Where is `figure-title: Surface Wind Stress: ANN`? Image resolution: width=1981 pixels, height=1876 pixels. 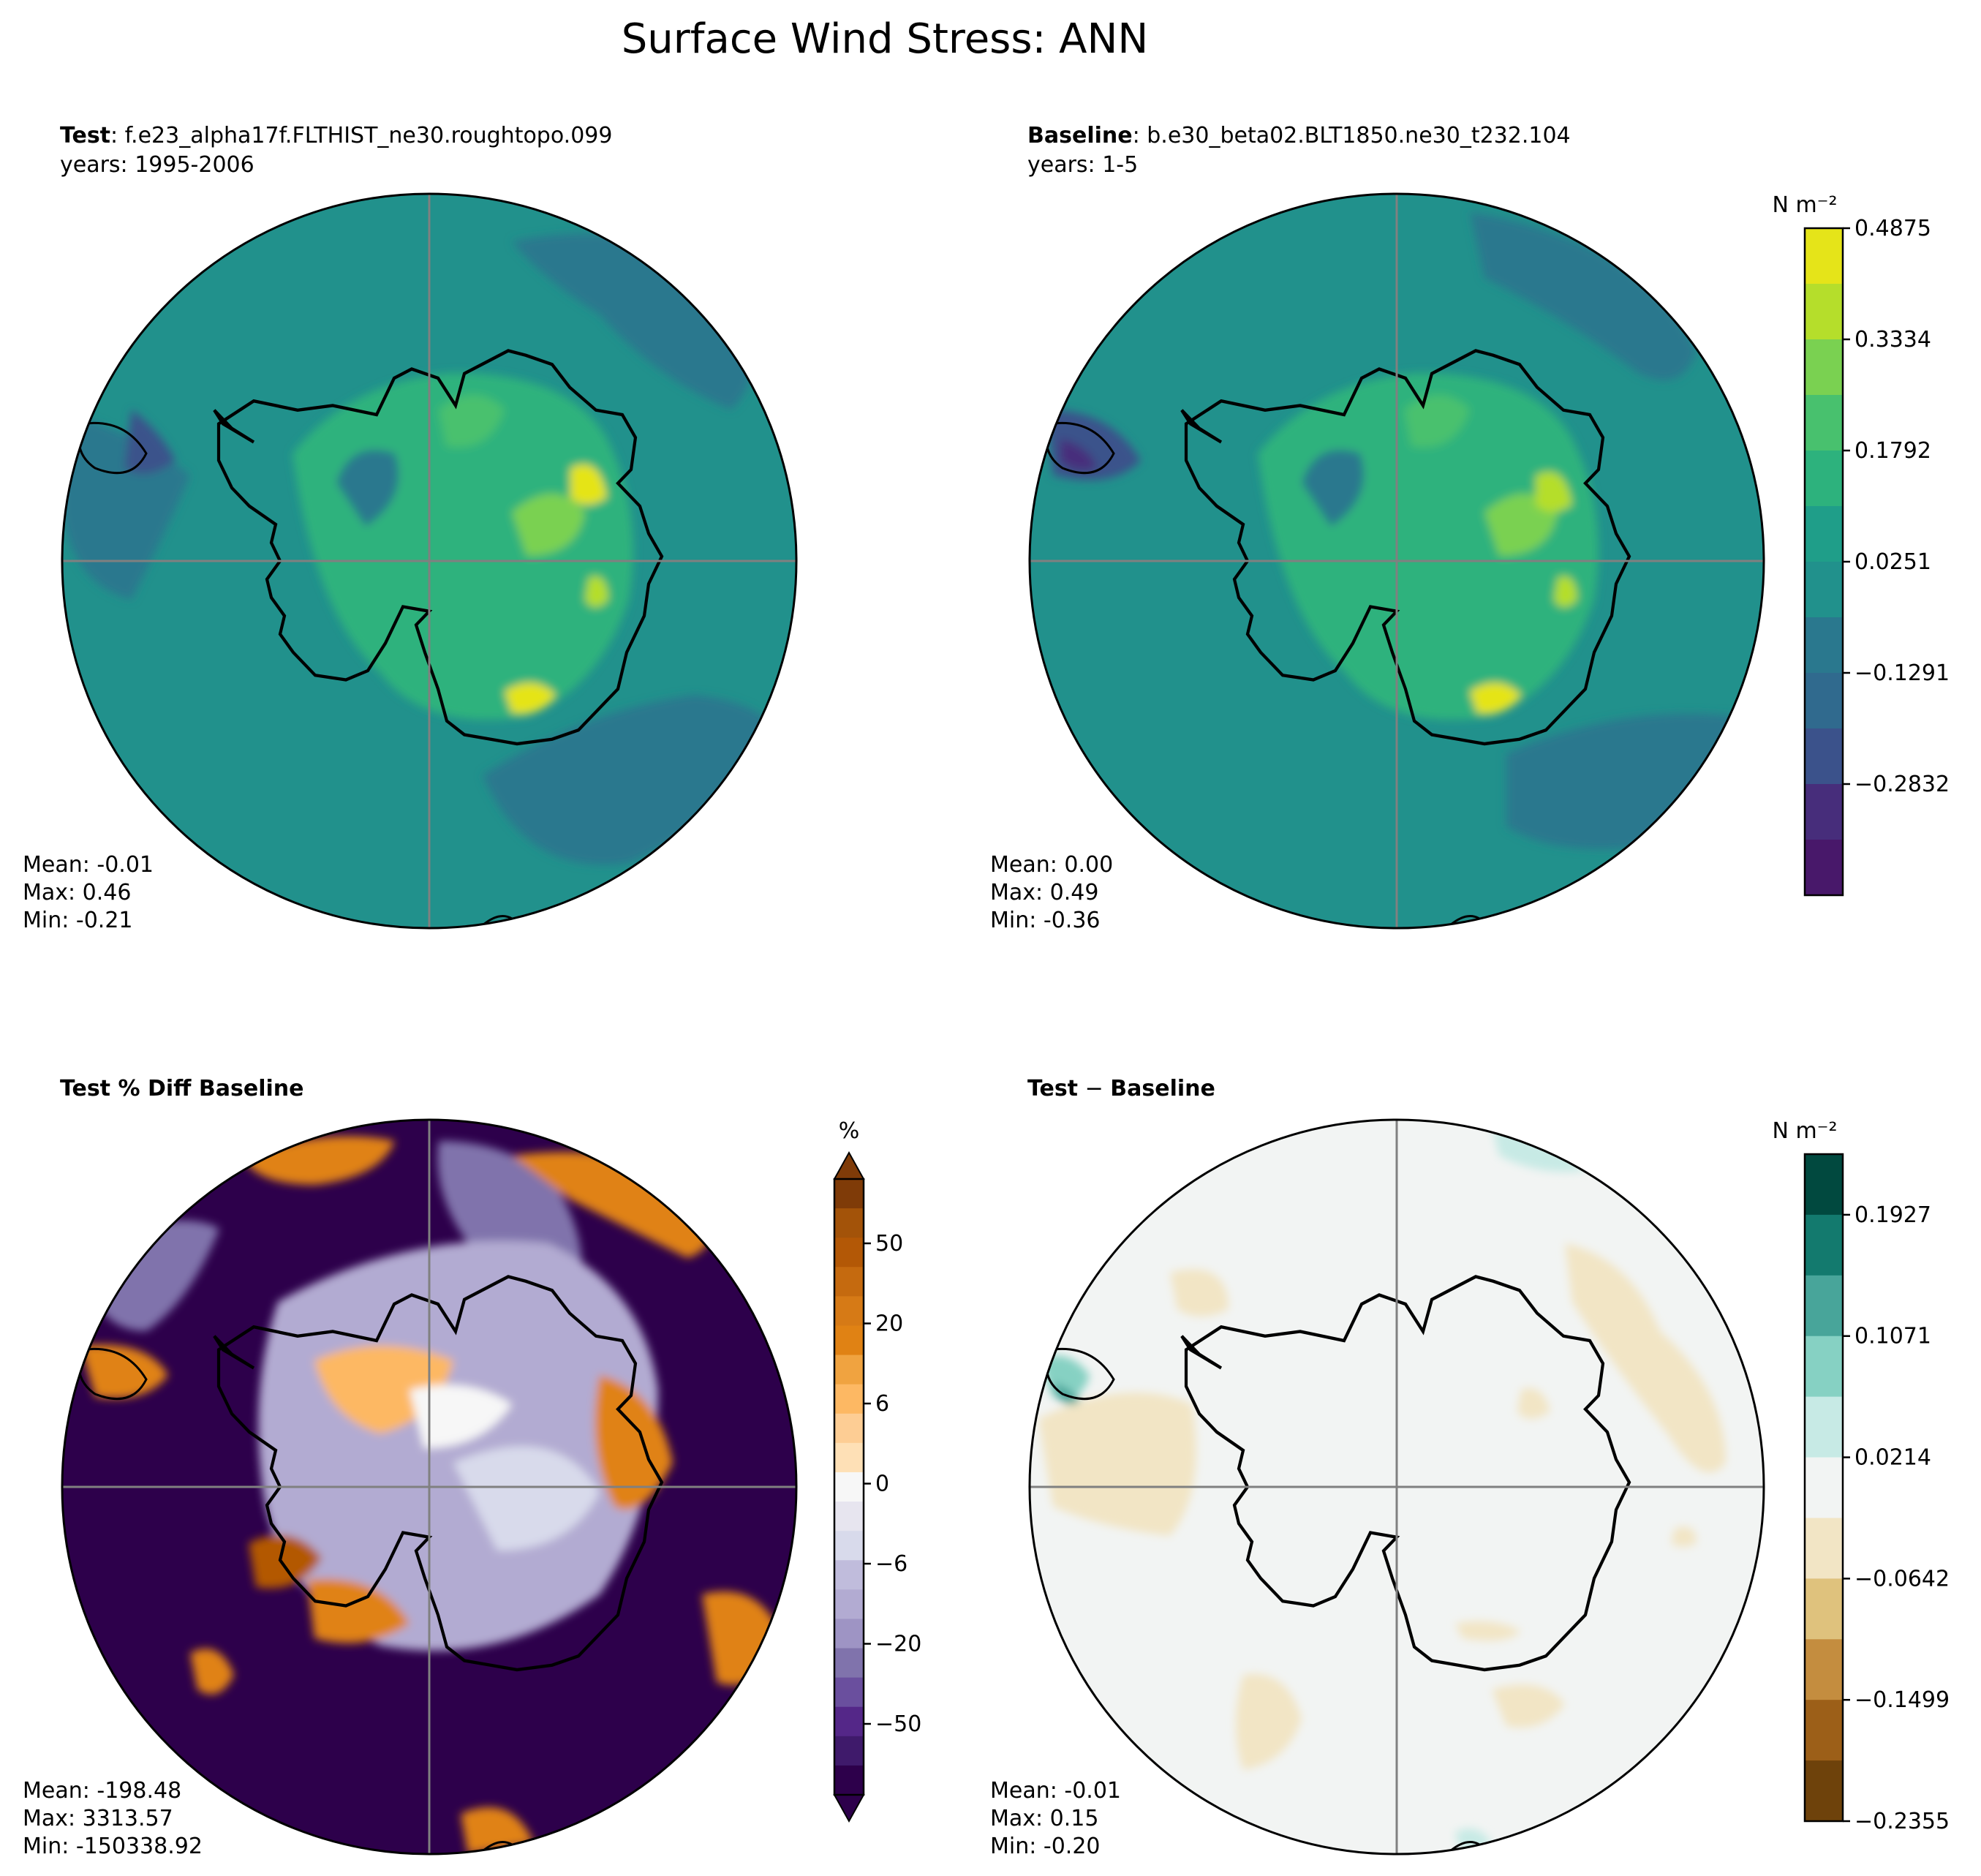
figure-title: Surface Wind Stress: ANN is located at coordinates (885, 39).